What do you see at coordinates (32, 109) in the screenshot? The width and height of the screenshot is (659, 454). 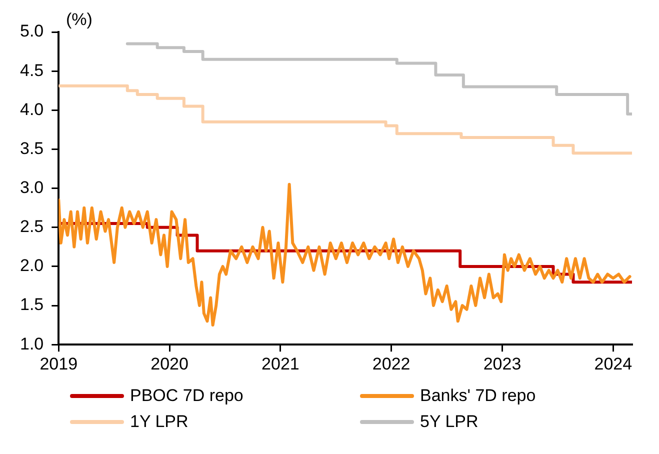 I see `y-tick-label: 4.0` at bounding box center [32, 109].